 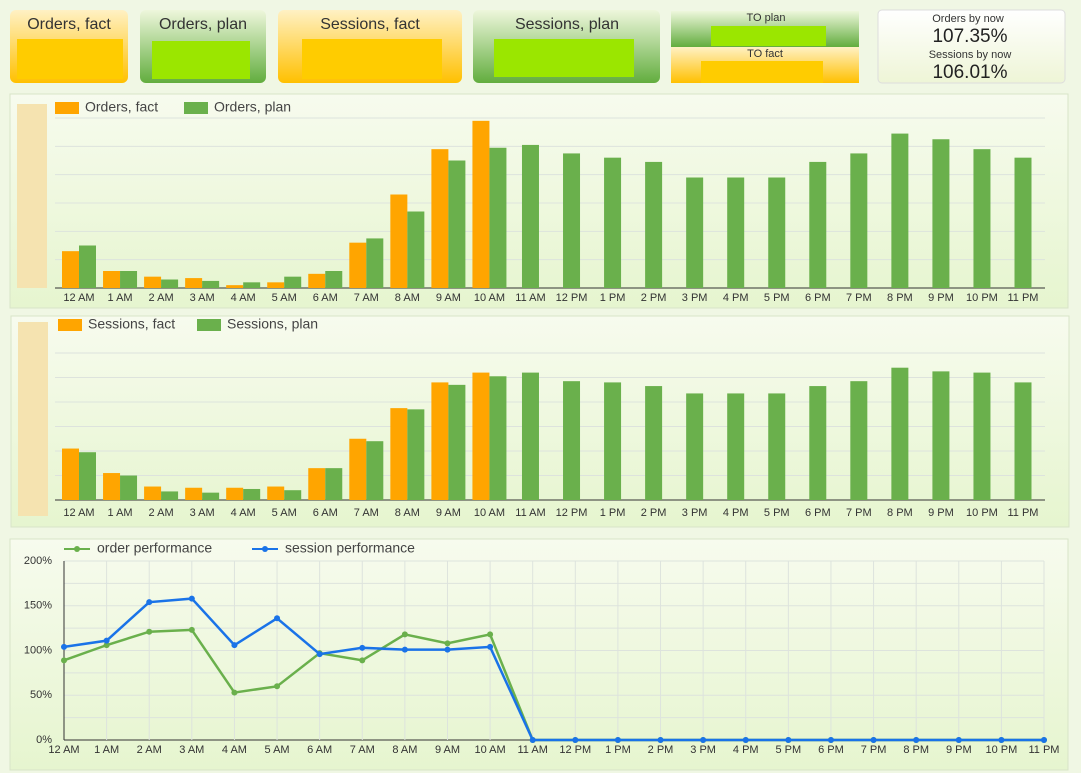 What do you see at coordinates (765, 54) in the screenshot?
I see `to-fact-label: TO fact` at bounding box center [765, 54].